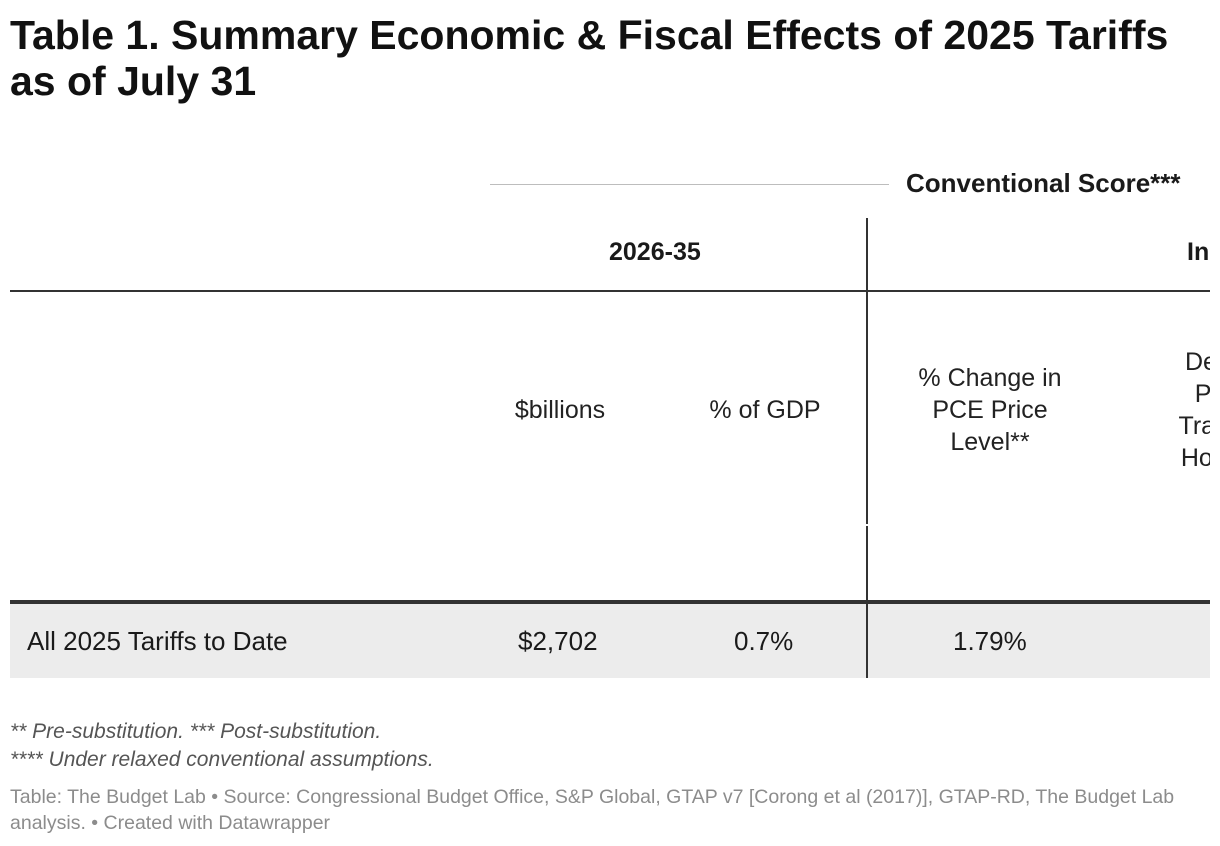  Describe the element at coordinates (1194, 410) in the screenshot. I see `col-header-decline: Decl Po Trans Hous` at that location.